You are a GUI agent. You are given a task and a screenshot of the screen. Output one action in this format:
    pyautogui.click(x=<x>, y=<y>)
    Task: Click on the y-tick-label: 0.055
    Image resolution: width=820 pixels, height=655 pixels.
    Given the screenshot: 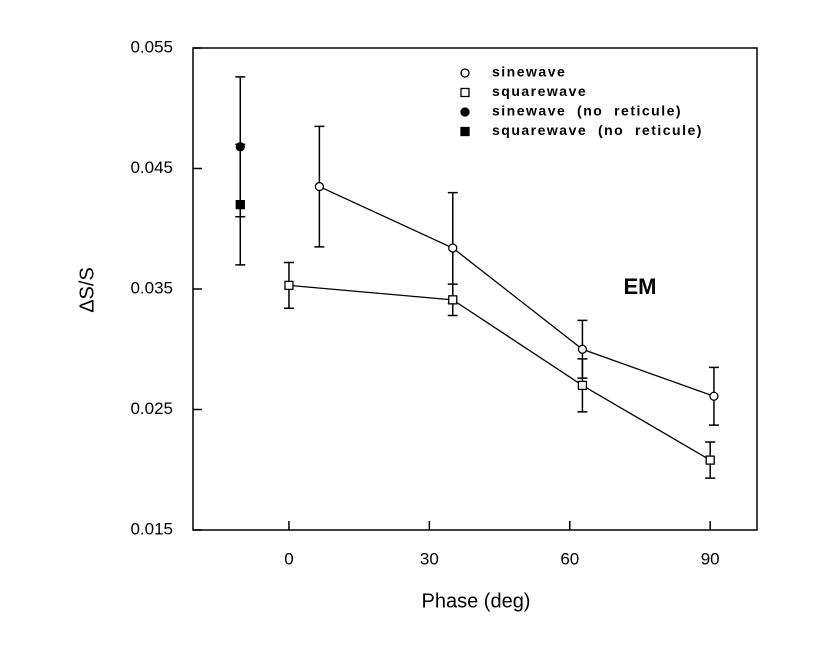 What is the action you would take?
    pyautogui.click(x=151, y=46)
    